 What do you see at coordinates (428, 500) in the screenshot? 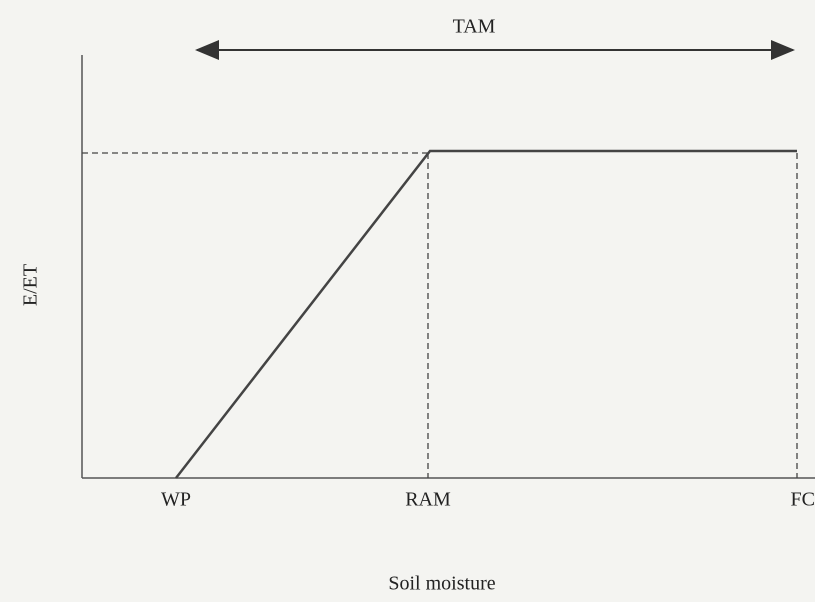
I see `point-label: RAM` at bounding box center [428, 500].